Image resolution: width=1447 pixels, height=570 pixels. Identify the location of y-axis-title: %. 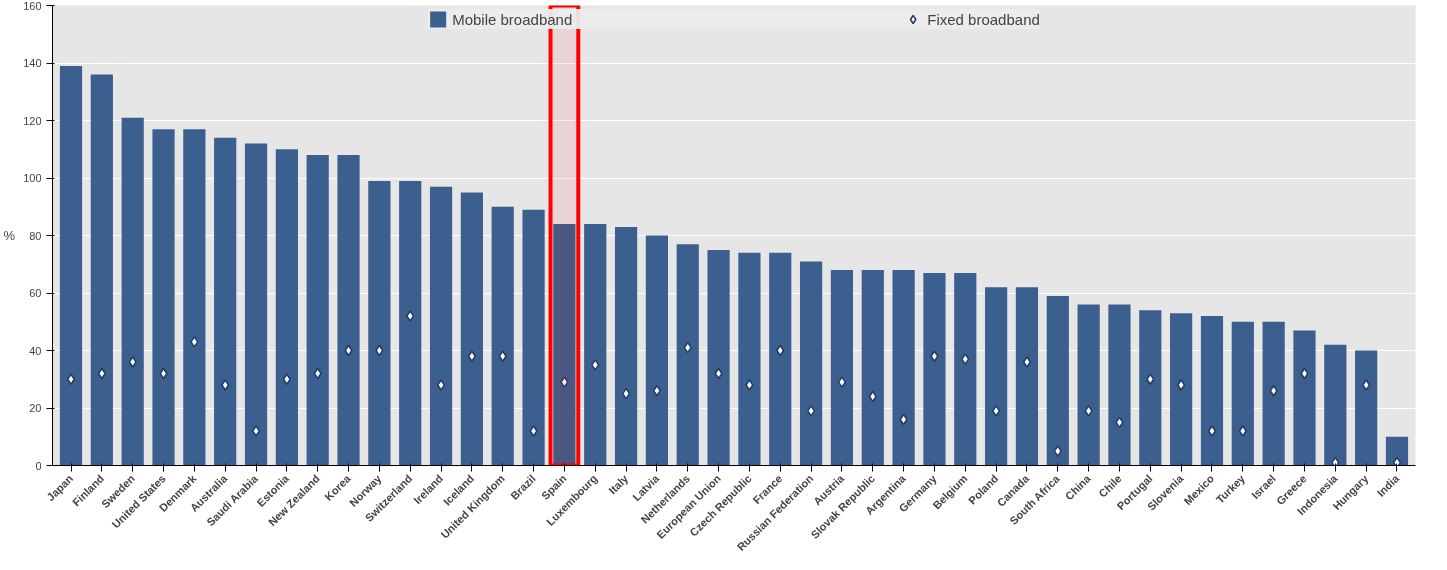
(9, 235).